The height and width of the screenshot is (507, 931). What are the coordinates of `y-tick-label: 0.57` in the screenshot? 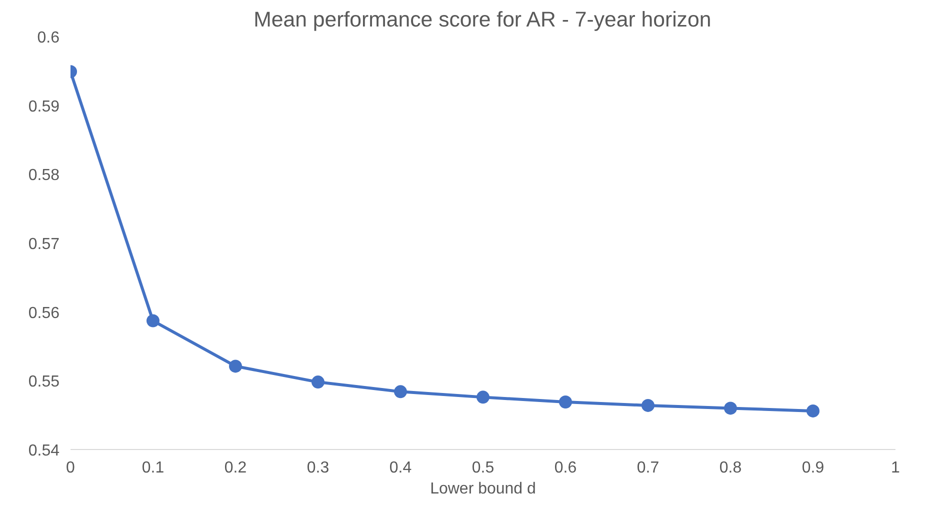 It's located at (44, 244).